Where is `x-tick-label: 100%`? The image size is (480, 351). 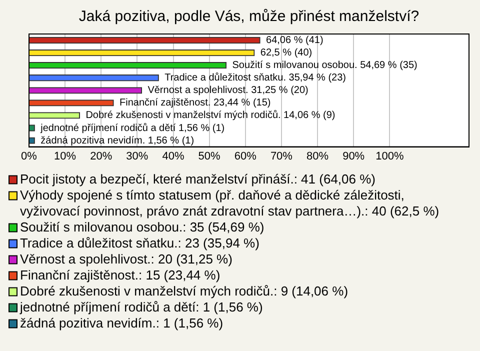
x-tick-label: 100% is located at coordinates (390, 156).